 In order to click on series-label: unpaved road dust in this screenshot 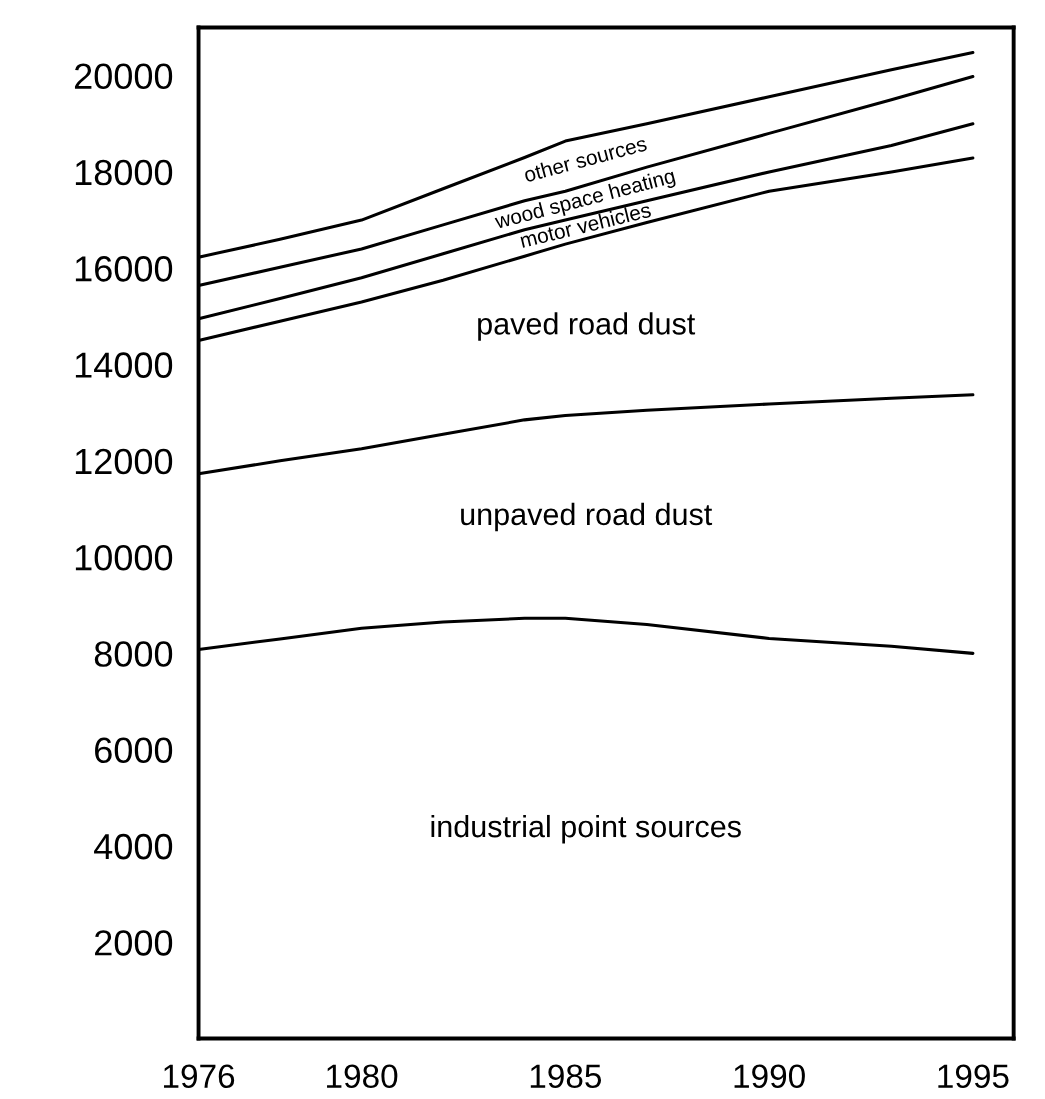, I will do `click(587, 517)`.